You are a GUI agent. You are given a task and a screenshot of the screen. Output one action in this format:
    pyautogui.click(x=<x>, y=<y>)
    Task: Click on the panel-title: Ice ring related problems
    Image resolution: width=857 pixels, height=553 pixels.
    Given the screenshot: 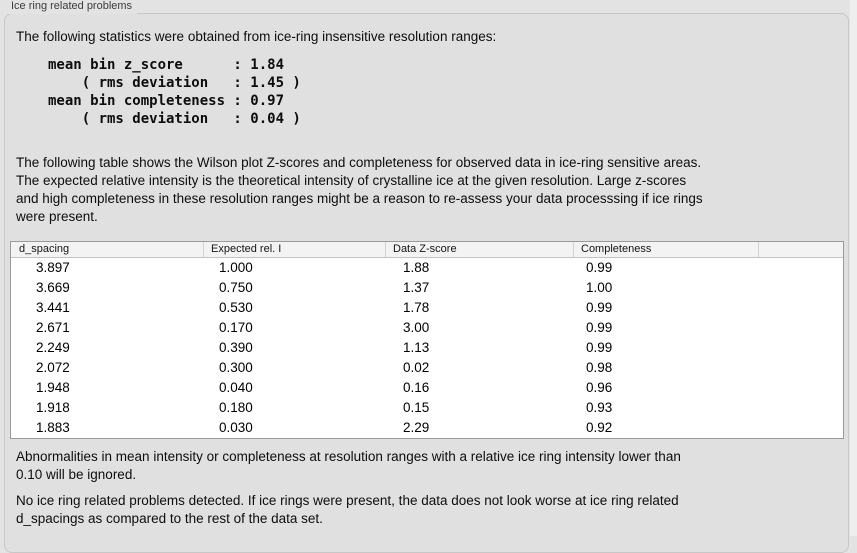 What is the action you would take?
    pyautogui.click(x=72, y=7)
    